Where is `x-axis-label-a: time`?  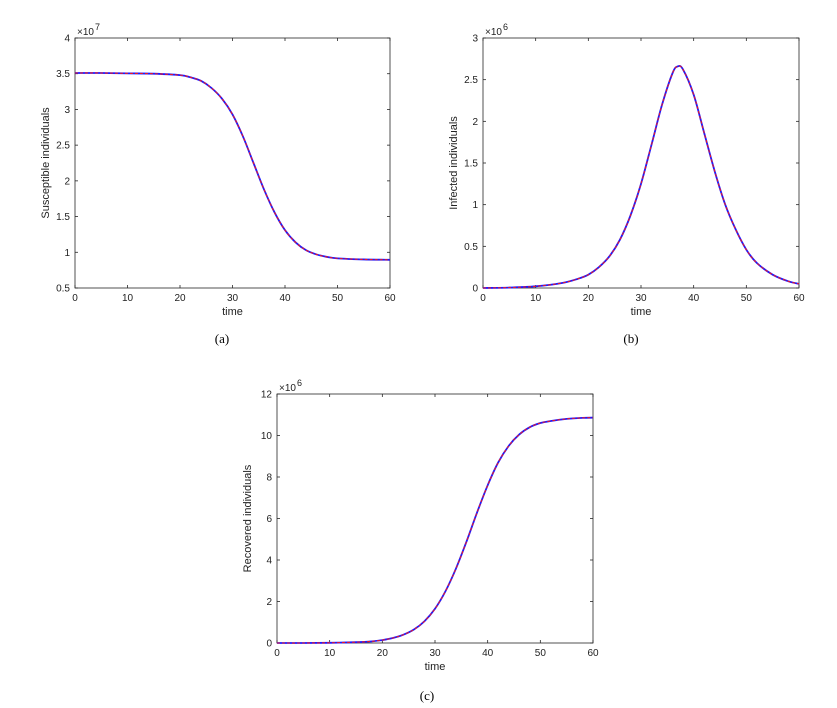
x-axis-label-a: time is located at coordinates (232, 312).